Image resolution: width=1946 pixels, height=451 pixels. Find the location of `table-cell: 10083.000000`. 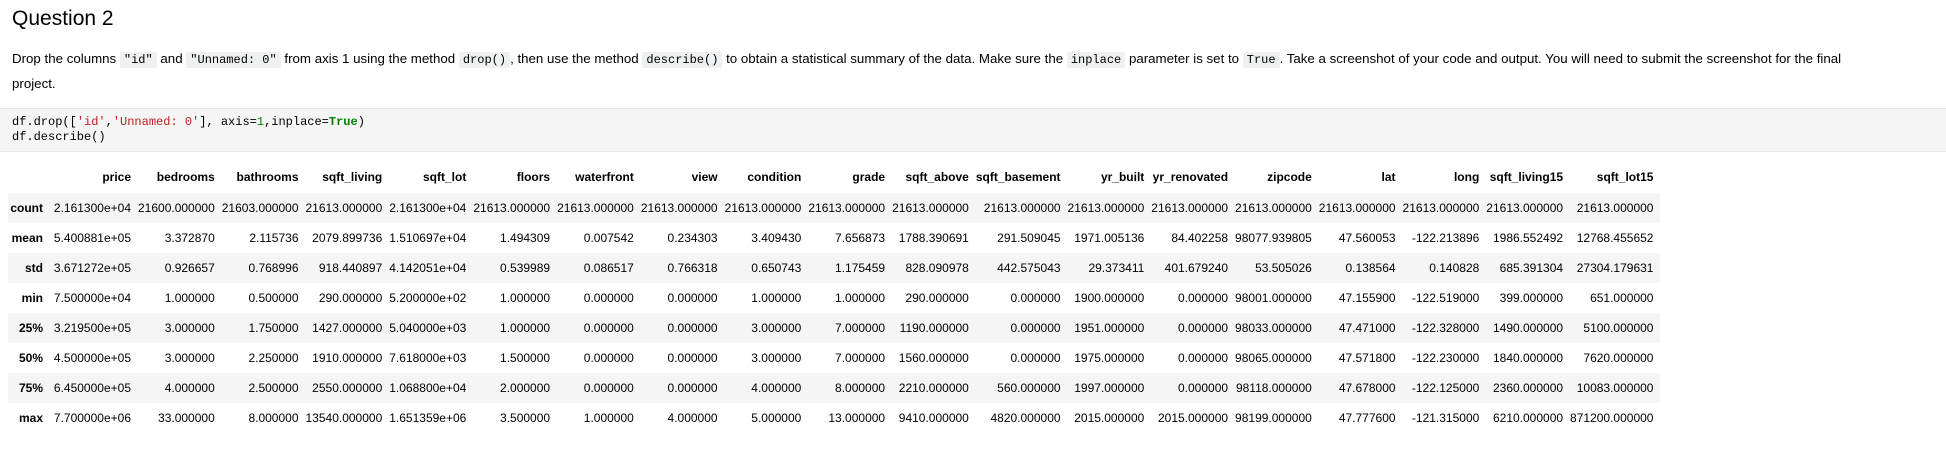

table-cell: 10083.000000 is located at coordinates (1615, 388).